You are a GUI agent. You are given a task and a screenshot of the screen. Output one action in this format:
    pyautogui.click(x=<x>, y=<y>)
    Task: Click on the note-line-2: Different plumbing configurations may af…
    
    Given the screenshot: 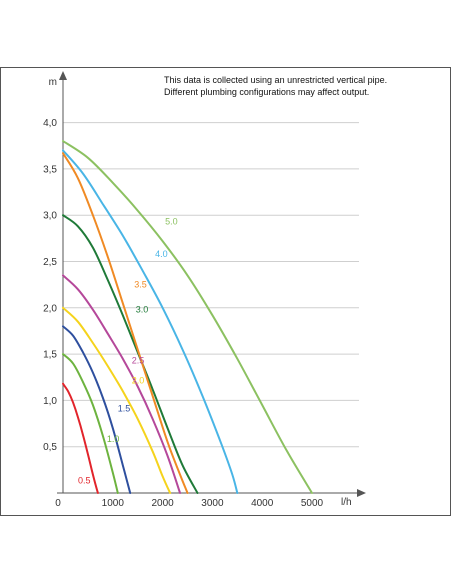 What is the action you would take?
    pyautogui.click(x=266, y=92)
    